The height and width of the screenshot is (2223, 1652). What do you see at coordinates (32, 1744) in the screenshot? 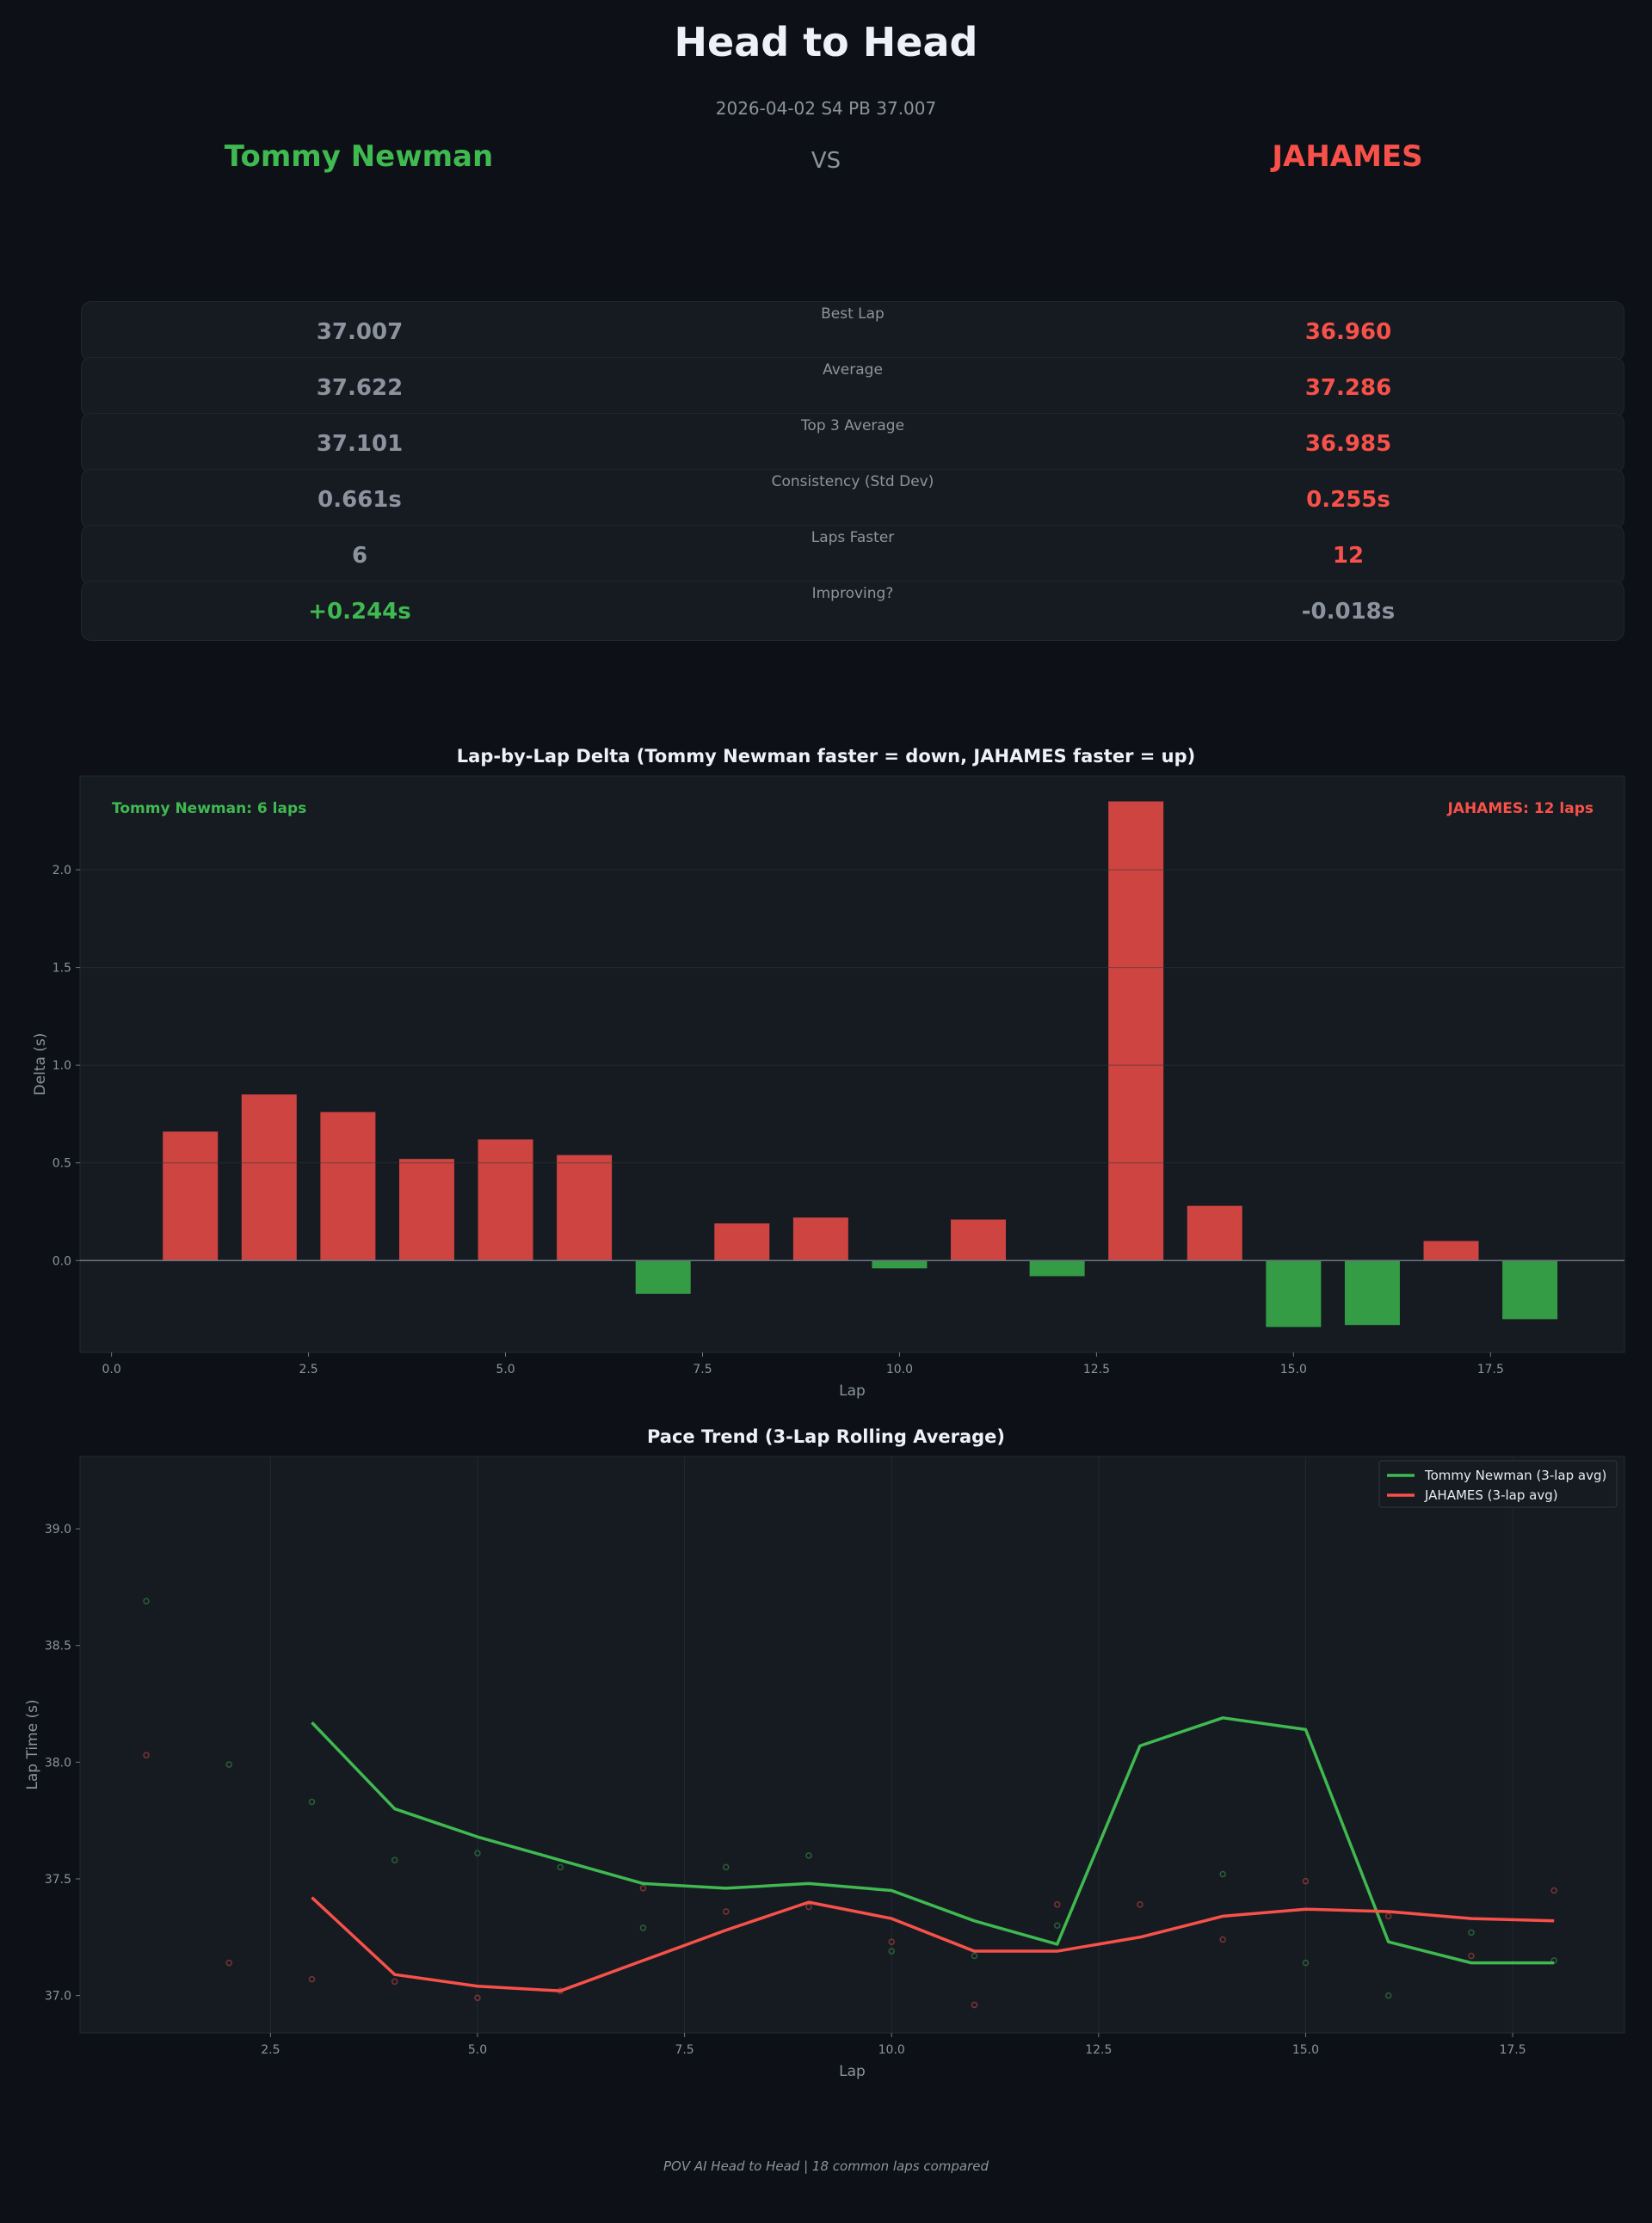
I see `y-axis-label: Lap Time (s)` at bounding box center [32, 1744].